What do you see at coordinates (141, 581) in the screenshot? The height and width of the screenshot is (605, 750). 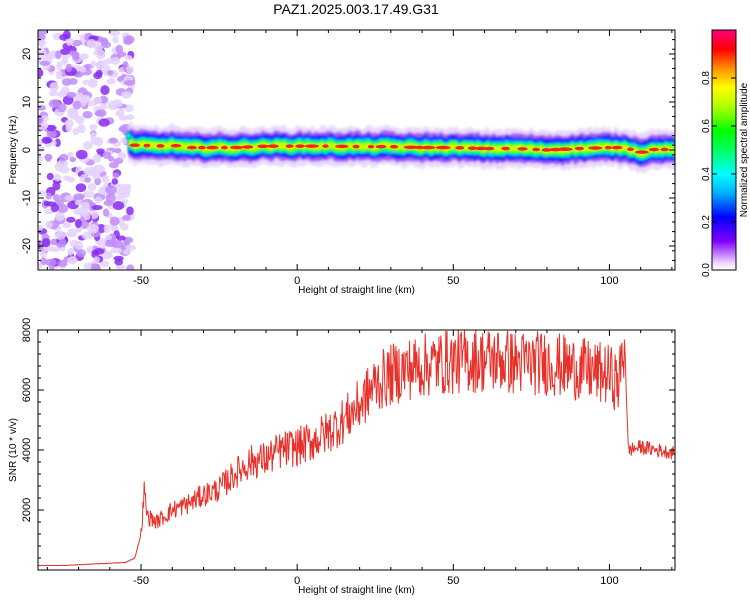 I see `snr-x-tick-label: -50` at bounding box center [141, 581].